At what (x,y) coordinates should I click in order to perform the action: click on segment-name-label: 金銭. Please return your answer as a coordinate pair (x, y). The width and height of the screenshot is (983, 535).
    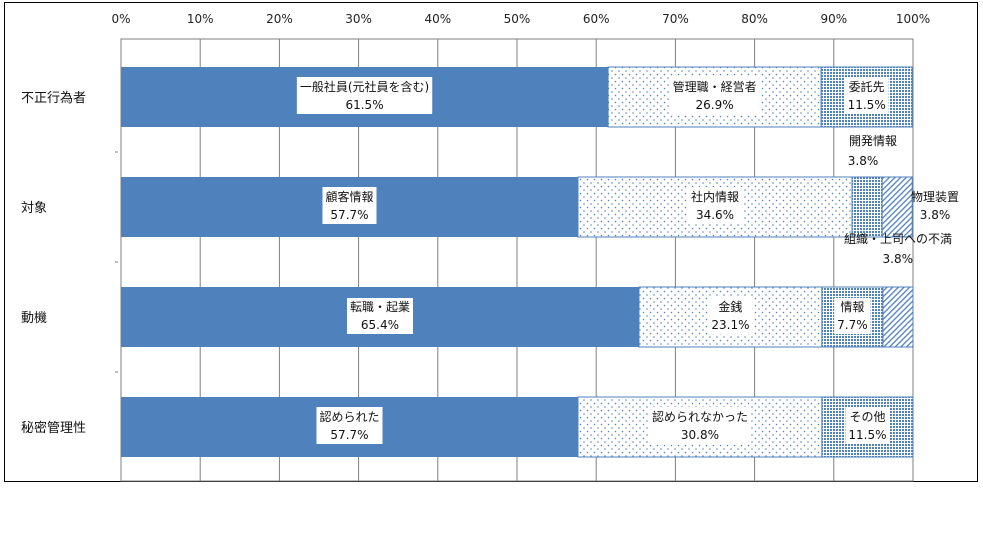
    Looking at the image, I should click on (730, 306).